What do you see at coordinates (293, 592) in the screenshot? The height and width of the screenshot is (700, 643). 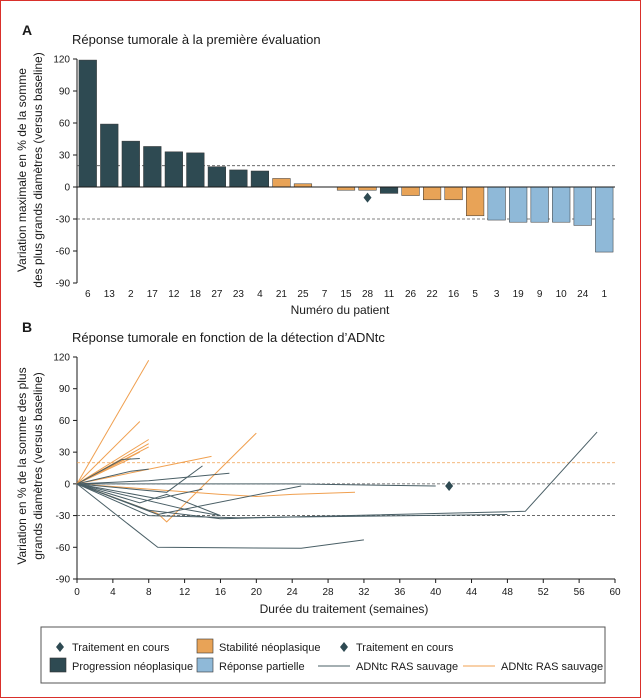 I see `panel-b-xtick-label: 24` at bounding box center [293, 592].